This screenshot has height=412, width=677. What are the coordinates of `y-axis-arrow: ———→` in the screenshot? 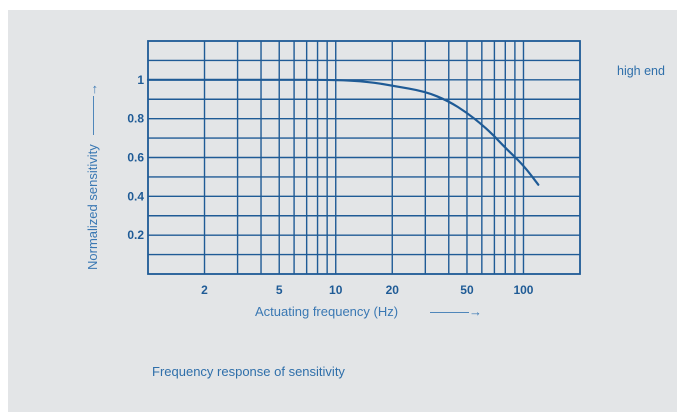 It's located at (92, 109).